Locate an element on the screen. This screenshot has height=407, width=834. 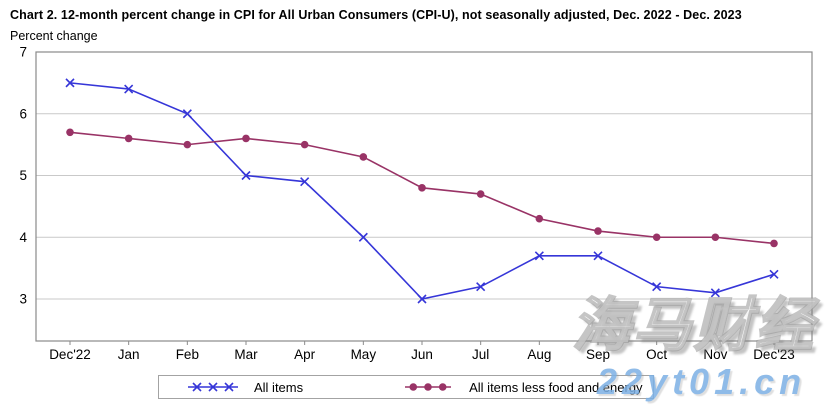
svg-text: Jan is located at coordinates (129, 354).